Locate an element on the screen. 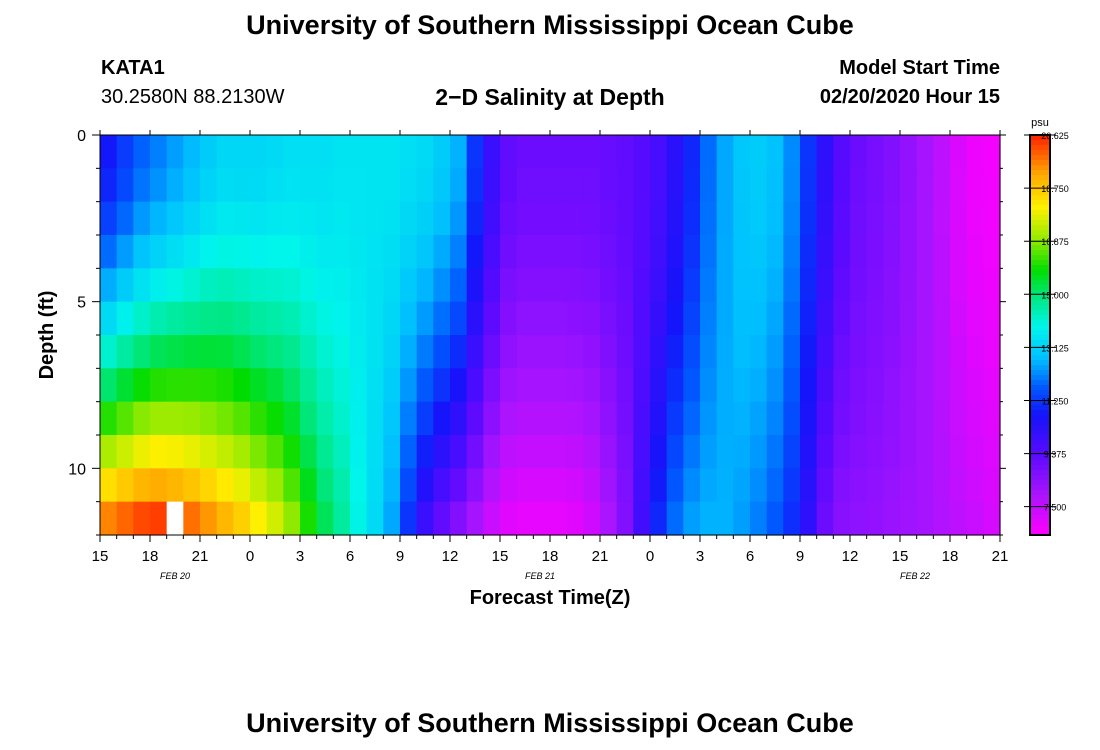 This screenshot has width=1100, height=750. y-tick-label: 0 is located at coordinates (81, 136).